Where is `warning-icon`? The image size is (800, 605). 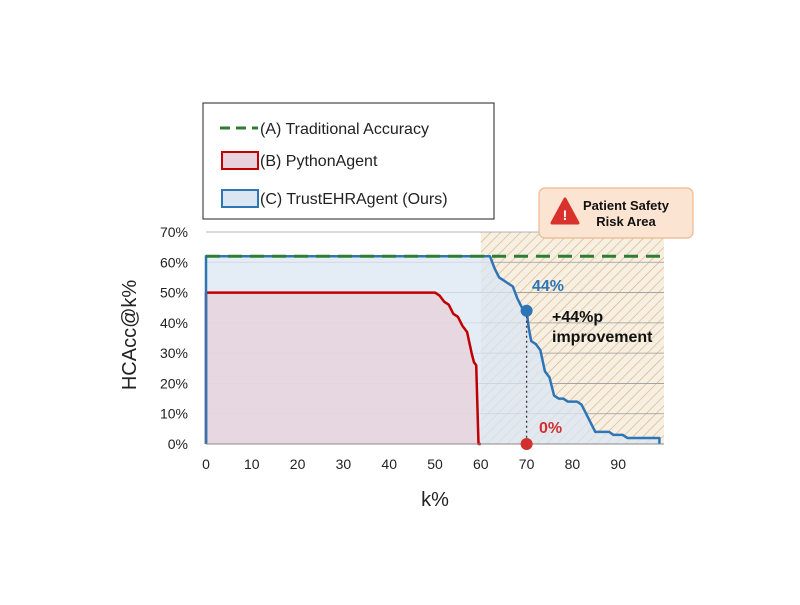 warning-icon is located at coordinates (565, 211).